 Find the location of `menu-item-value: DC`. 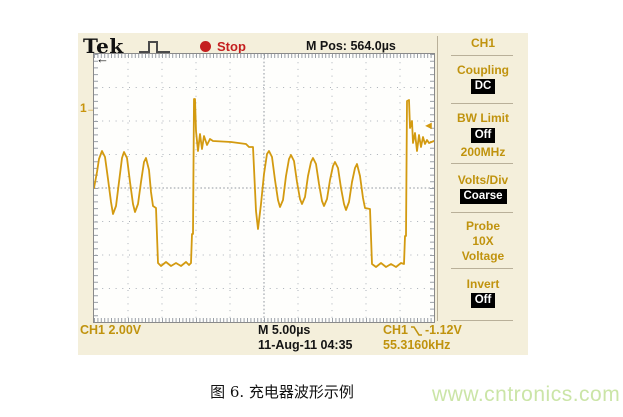

menu-item-value: DC is located at coordinates (483, 86).